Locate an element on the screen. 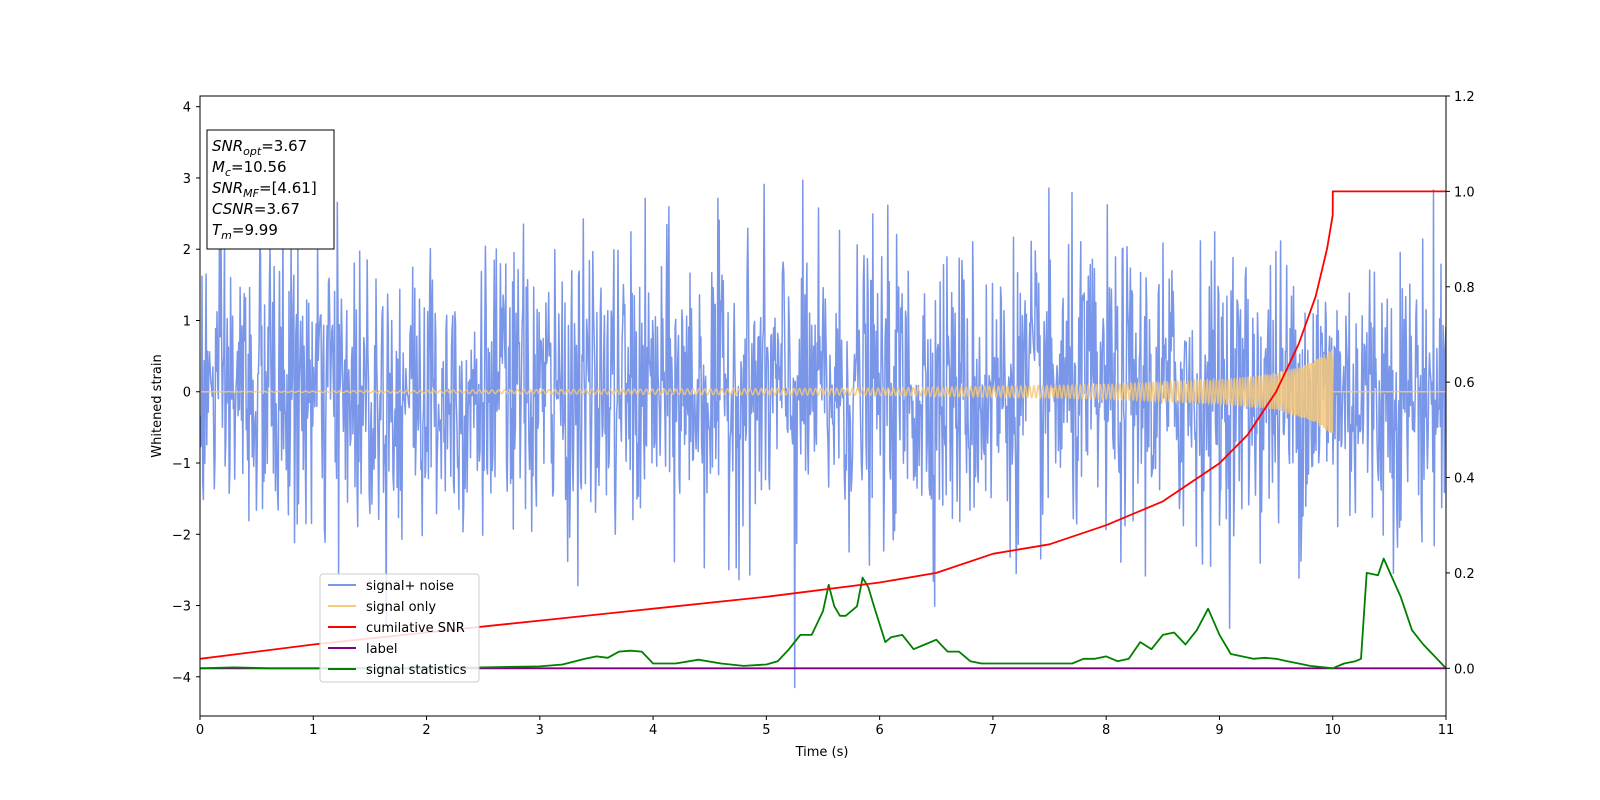 The height and width of the screenshot is (800, 1600). legend-label: cumilative SNR is located at coordinates (415, 628).